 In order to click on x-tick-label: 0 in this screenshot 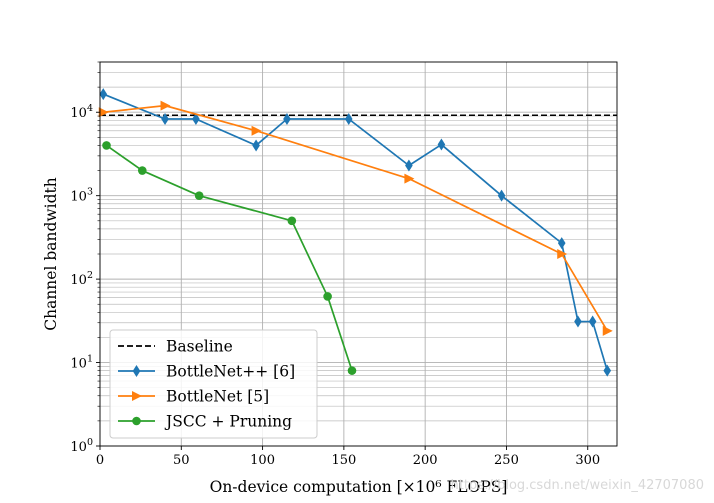, I will do `click(100, 460)`.